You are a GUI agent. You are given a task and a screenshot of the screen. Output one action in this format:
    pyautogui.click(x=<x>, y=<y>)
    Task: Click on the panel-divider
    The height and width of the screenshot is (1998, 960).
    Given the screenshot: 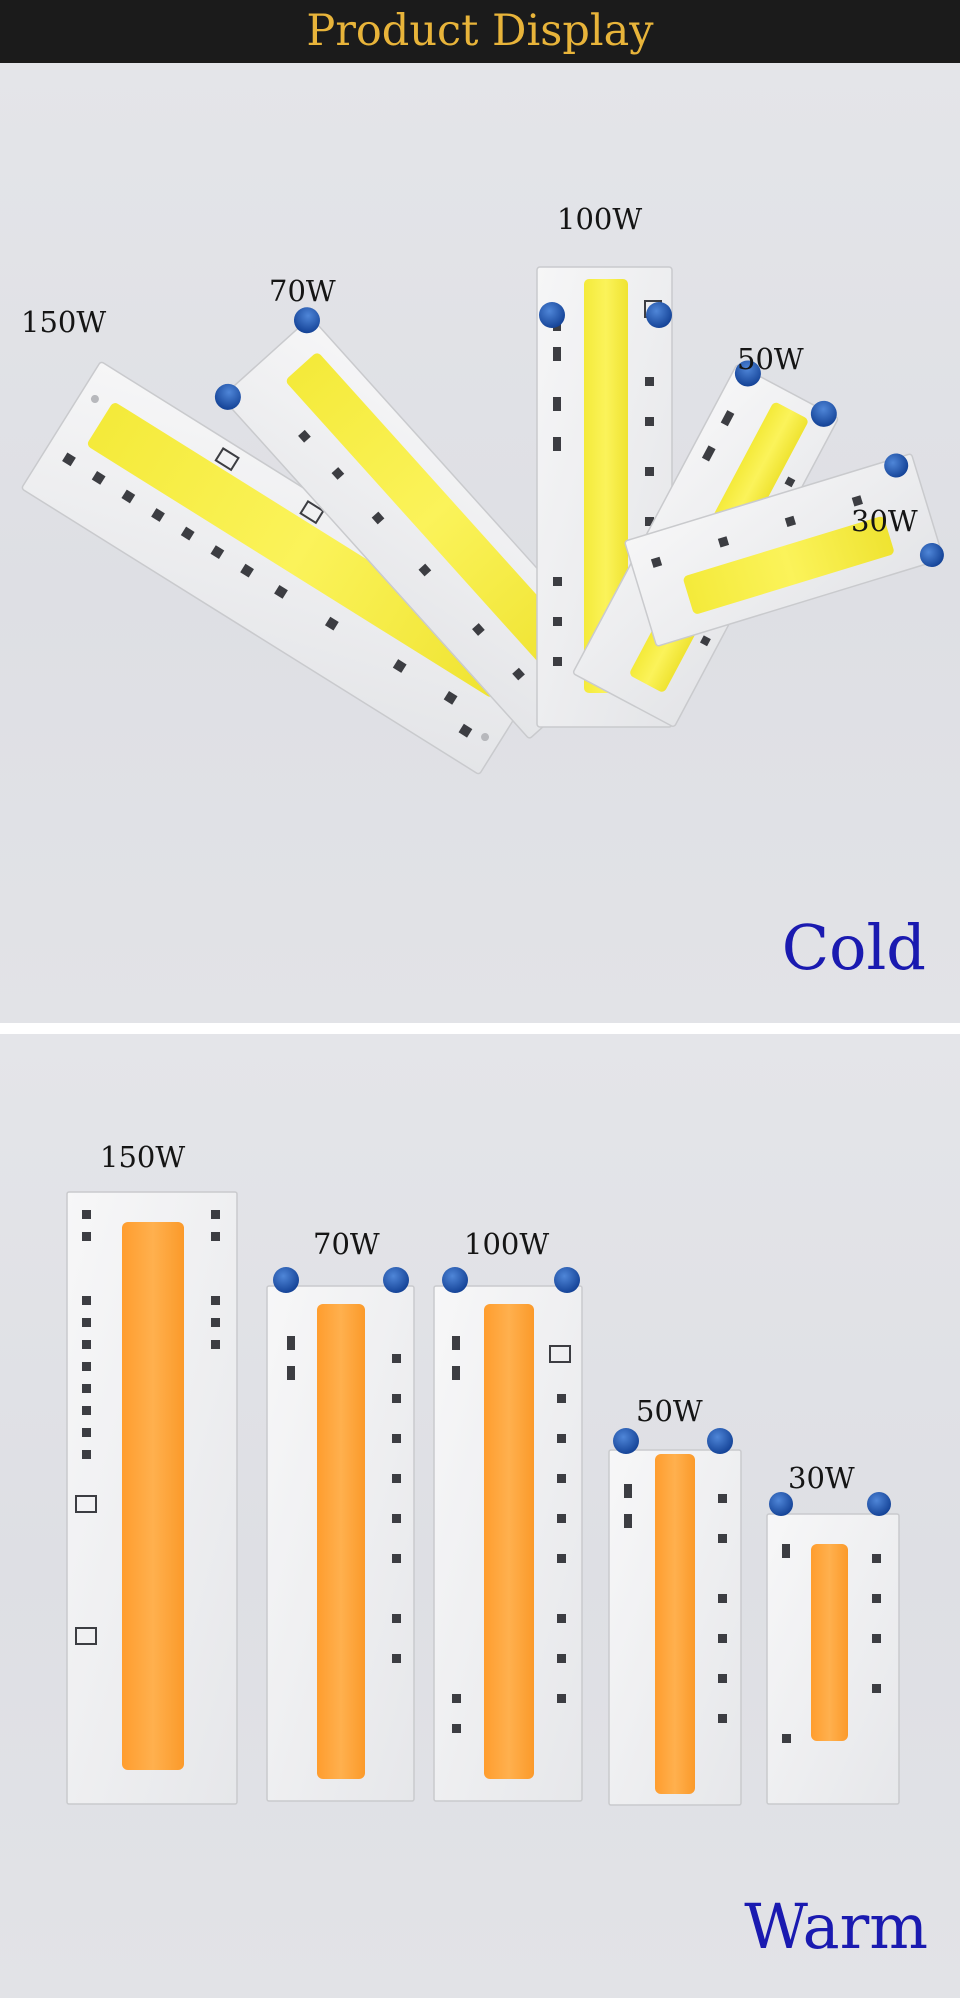 What is the action you would take?
    pyautogui.click(x=480, y=1028)
    